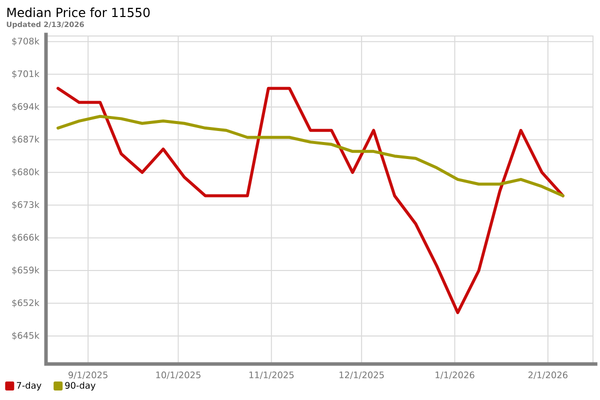  Describe the element at coordinates (26, 74) in the screenshot. I see `y-tick-label: $701k` at that location.